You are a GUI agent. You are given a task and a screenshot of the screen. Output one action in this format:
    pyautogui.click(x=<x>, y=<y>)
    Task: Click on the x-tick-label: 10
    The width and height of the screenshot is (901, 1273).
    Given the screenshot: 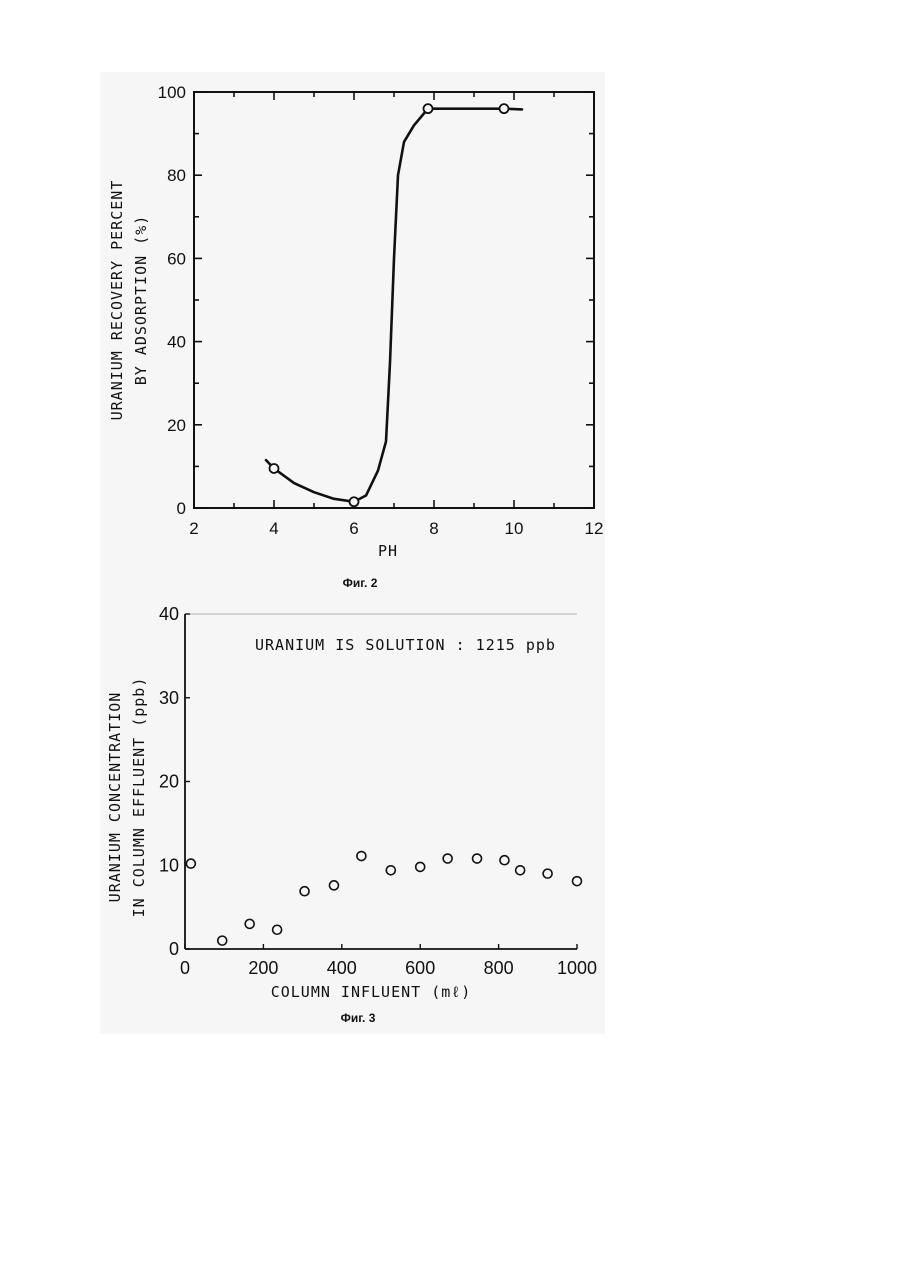 What is the action you would take?
    pyautogui.click(x=514, y=528)
    